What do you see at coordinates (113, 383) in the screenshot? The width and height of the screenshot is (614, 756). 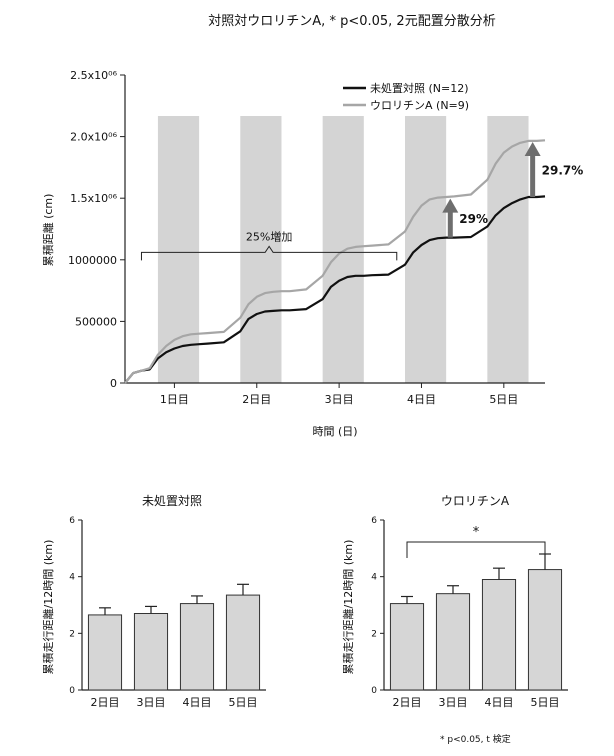 I see `y-tick-label: 0` at bounding box center [113, 383].